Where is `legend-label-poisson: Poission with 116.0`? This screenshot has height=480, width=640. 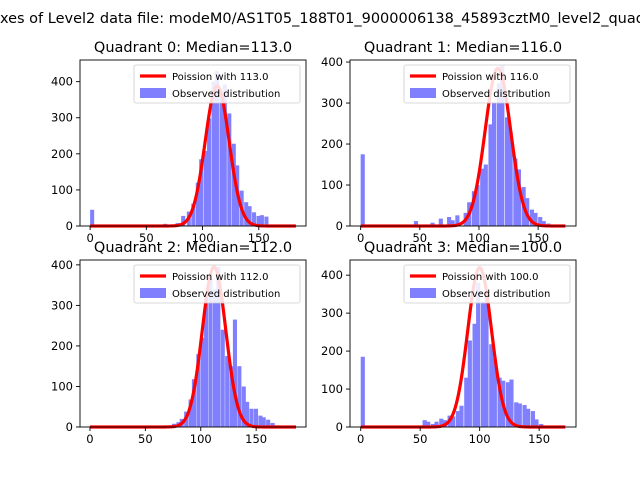 legend-label-poisson: Poission with 116.0 is located at coordinates (490, 77).